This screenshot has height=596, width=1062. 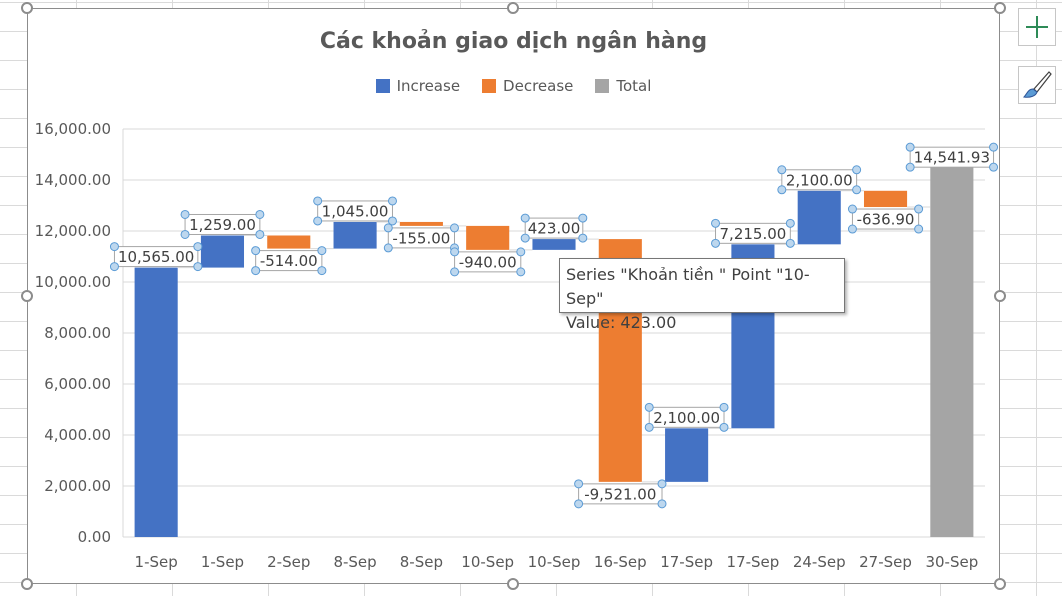 What do you see at coordinates (623, 86) in the screenshot?
I see `legend-item-total: Total` at bounding box center [623, 86].